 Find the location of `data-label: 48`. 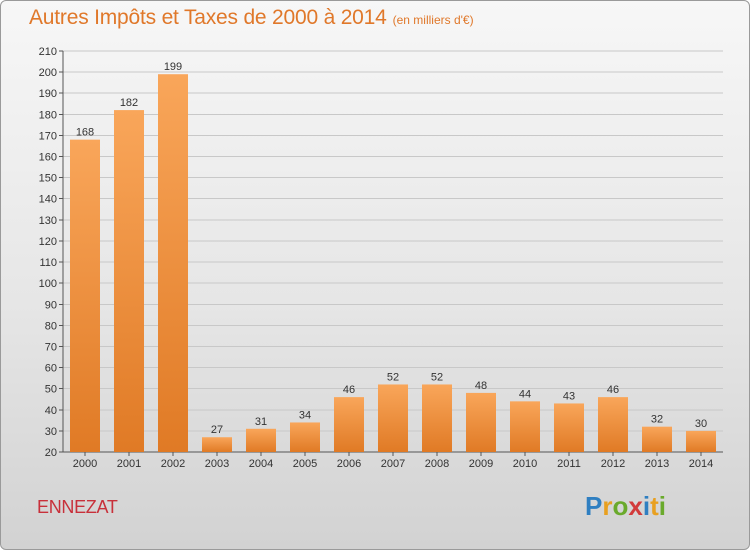

data-label: 48 is located at coordinates (481, 386).